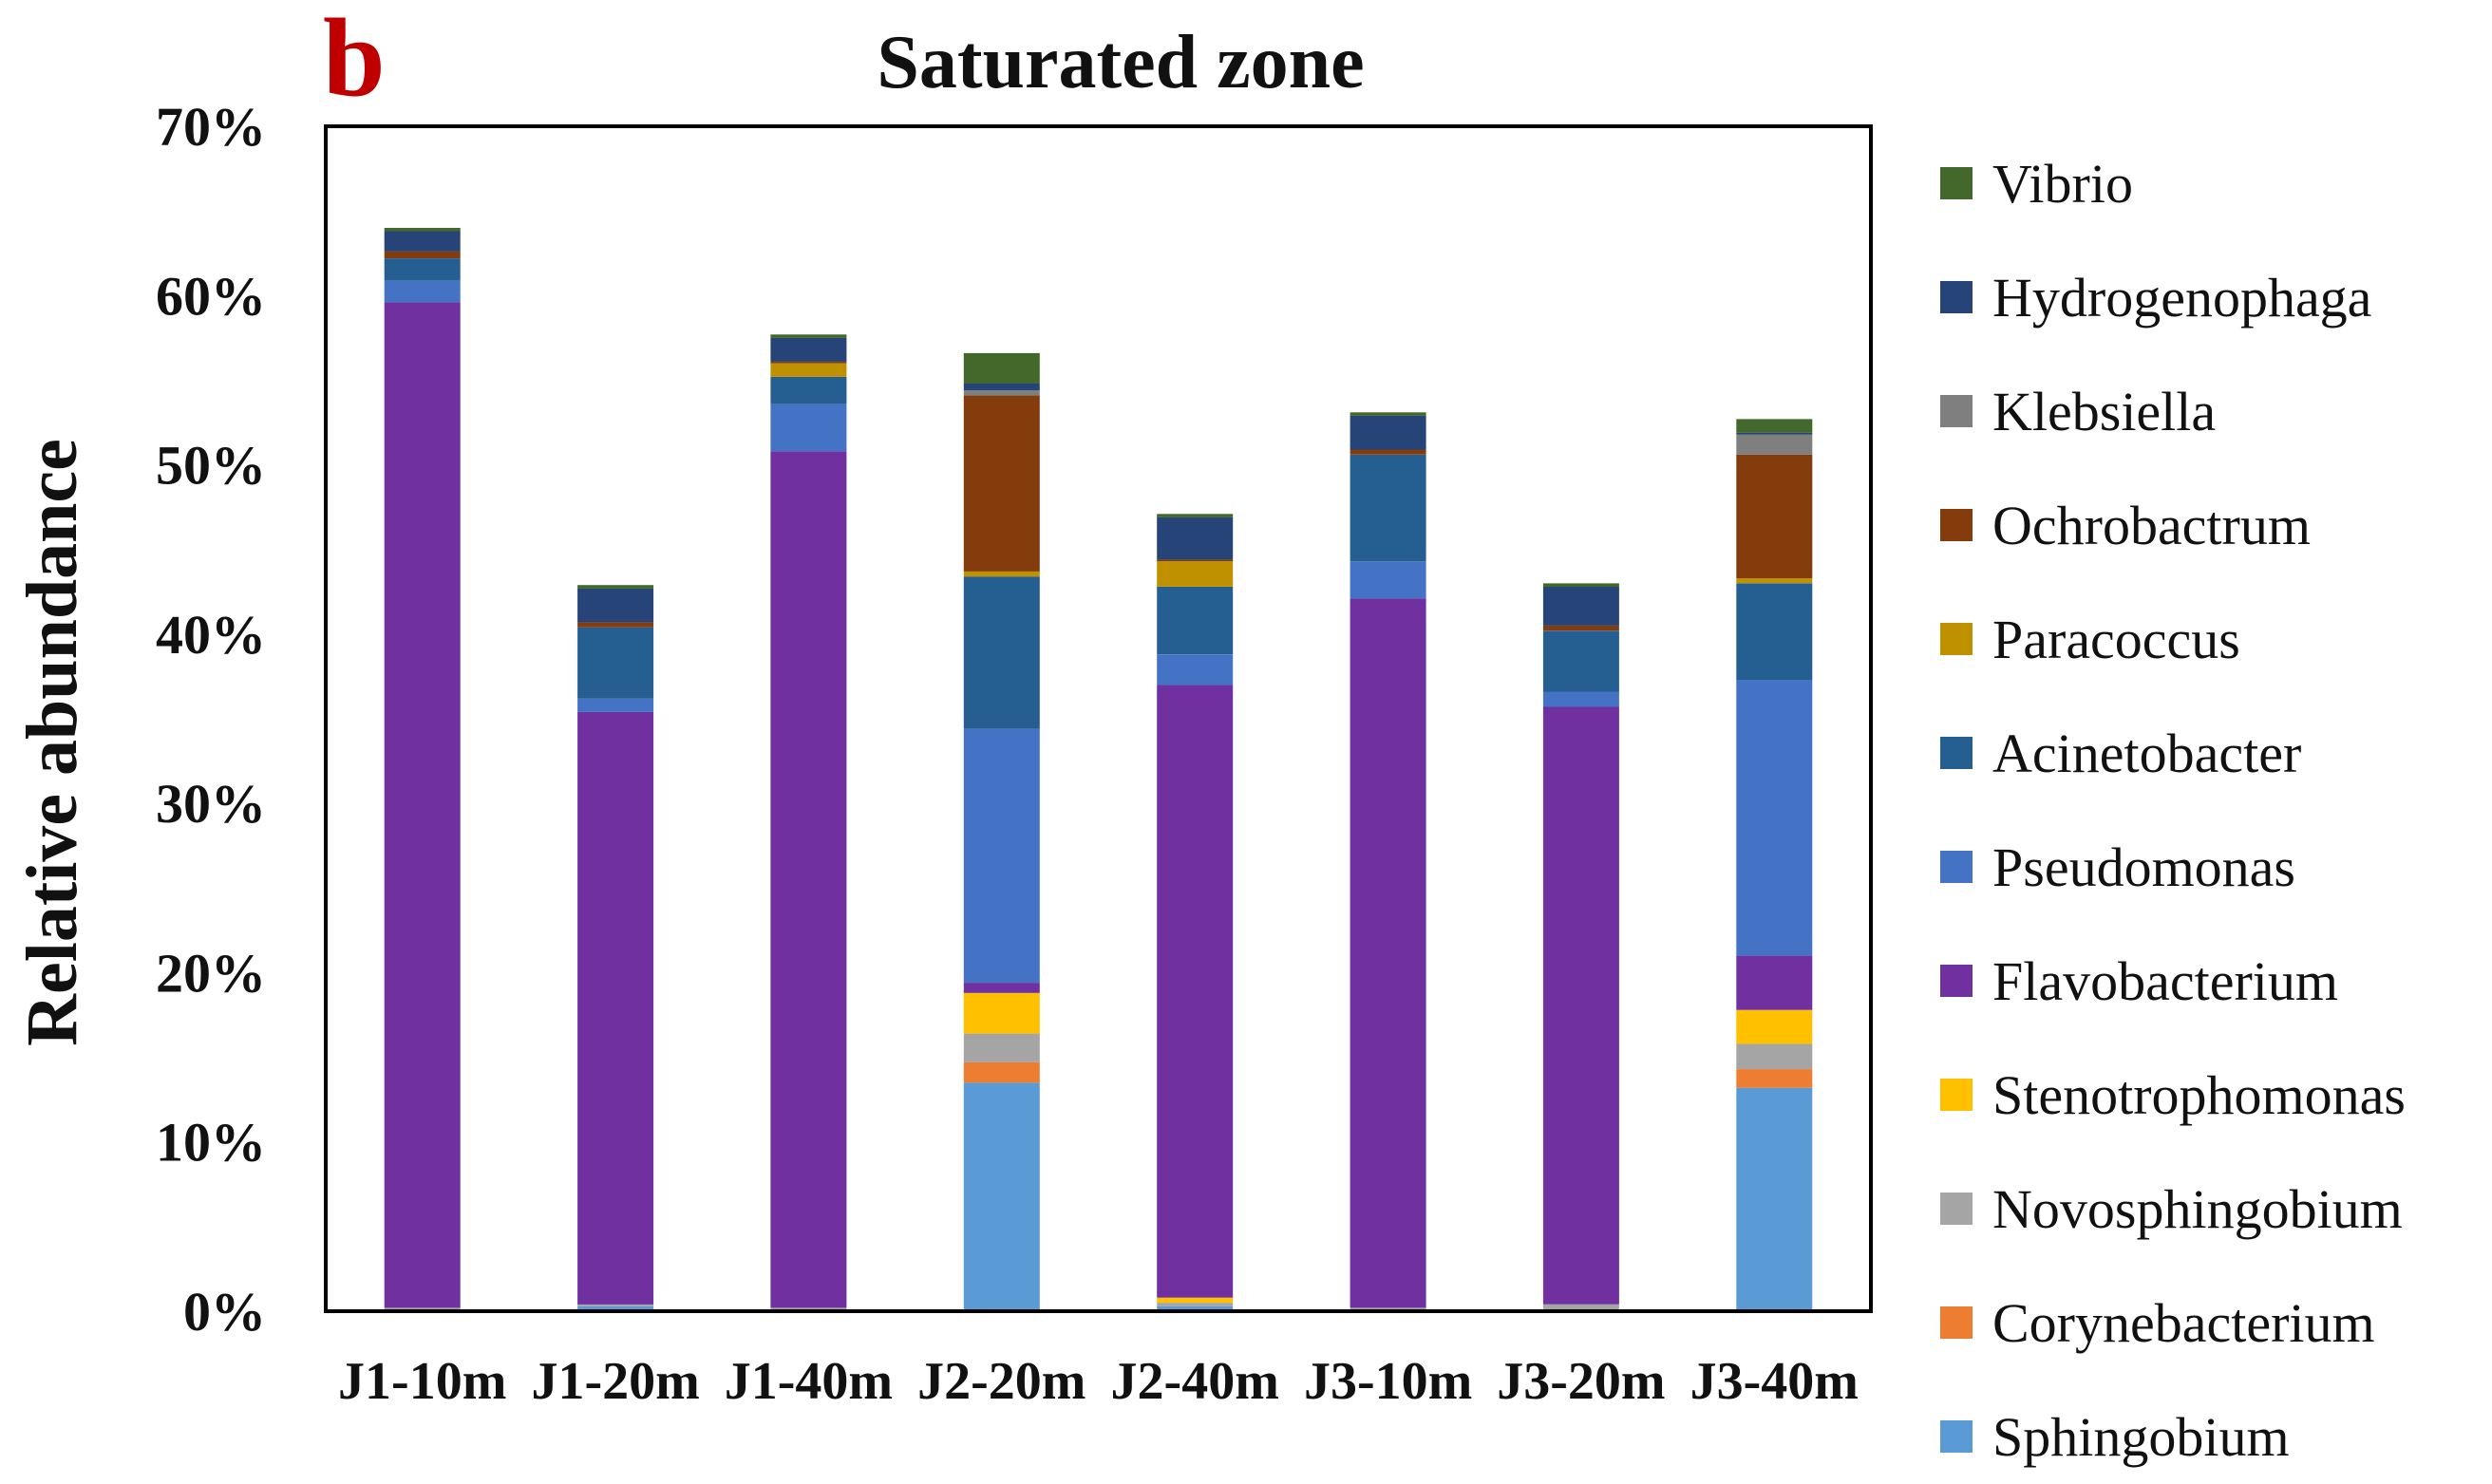  I want to click on y-tick-label: 20%, so click(211, 973).